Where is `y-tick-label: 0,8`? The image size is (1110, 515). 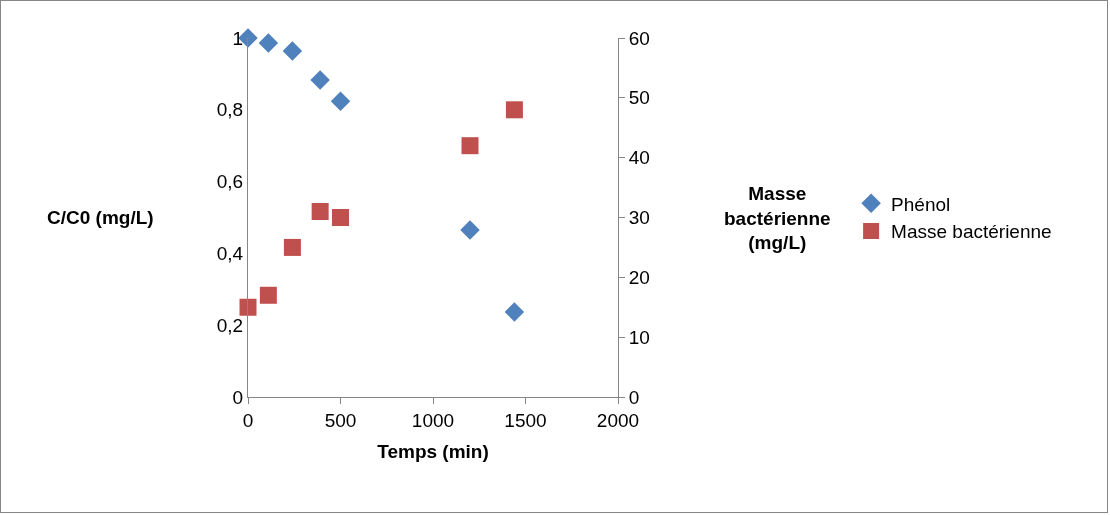
y-tick-label: 0,8 is located at coordinates (230, 110).